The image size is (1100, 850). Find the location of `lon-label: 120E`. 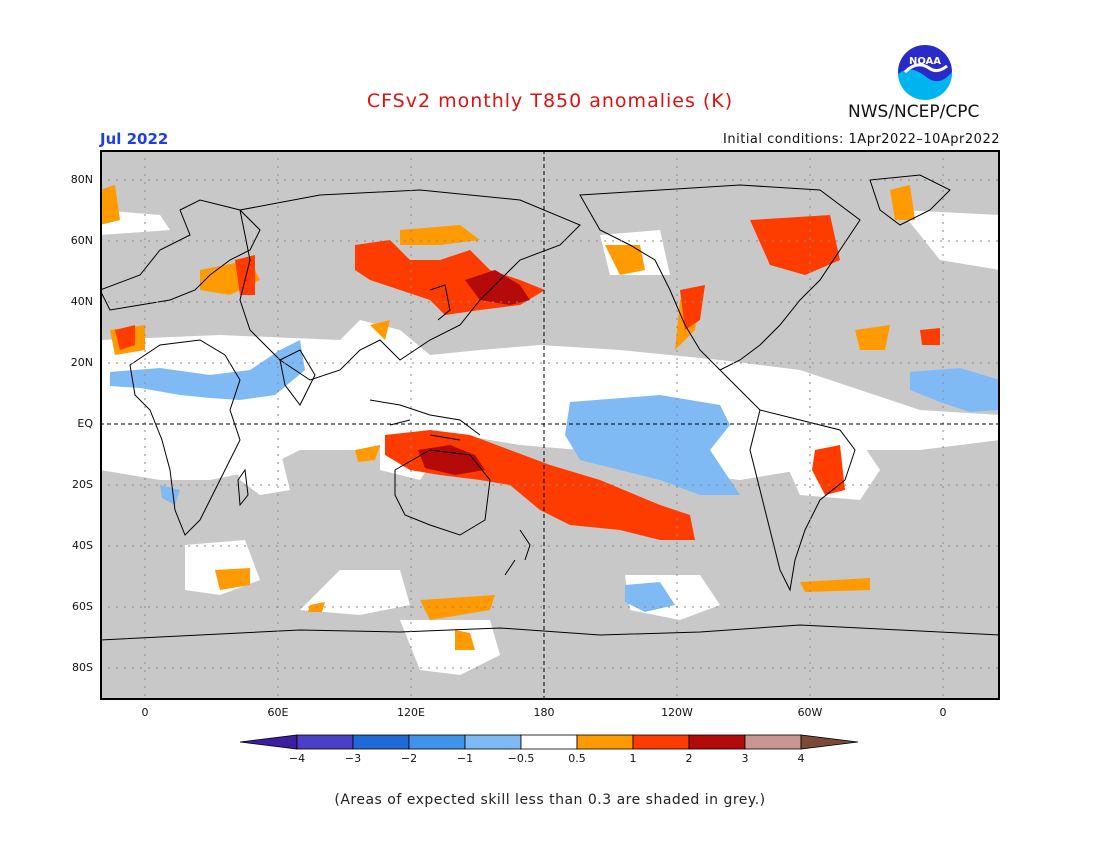

lon-label: 120E is located at coordinates (411, 712).